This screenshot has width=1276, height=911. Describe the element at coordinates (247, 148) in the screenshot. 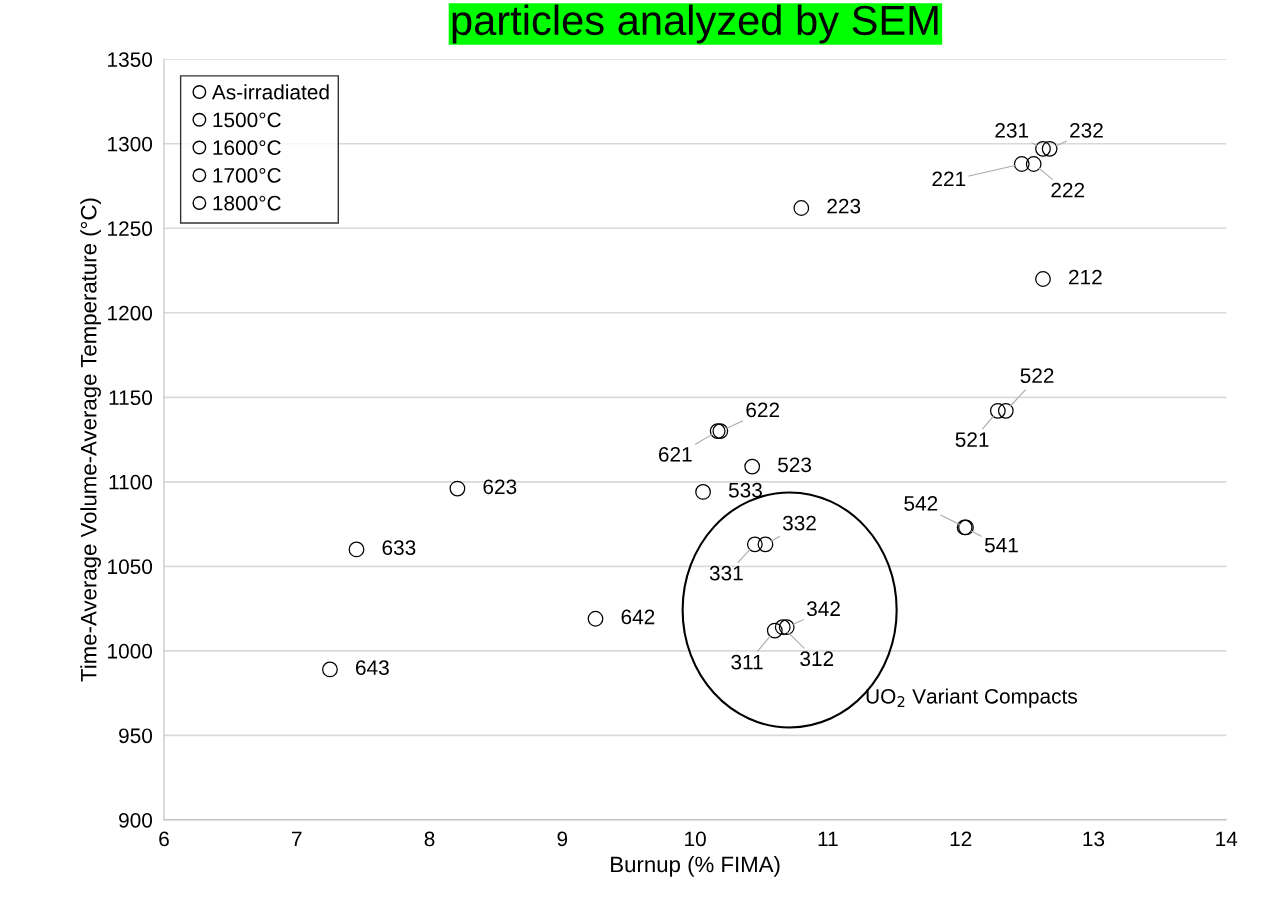

I see `legend-label: 1600°C` at that location.